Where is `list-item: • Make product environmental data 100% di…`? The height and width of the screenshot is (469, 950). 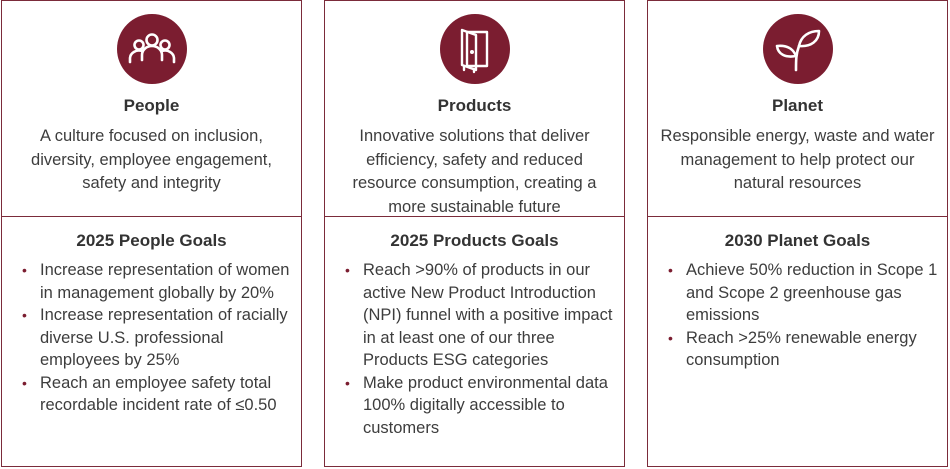 list-item: • Make product environmental data 100% di… is located at coordinates (475, 406).